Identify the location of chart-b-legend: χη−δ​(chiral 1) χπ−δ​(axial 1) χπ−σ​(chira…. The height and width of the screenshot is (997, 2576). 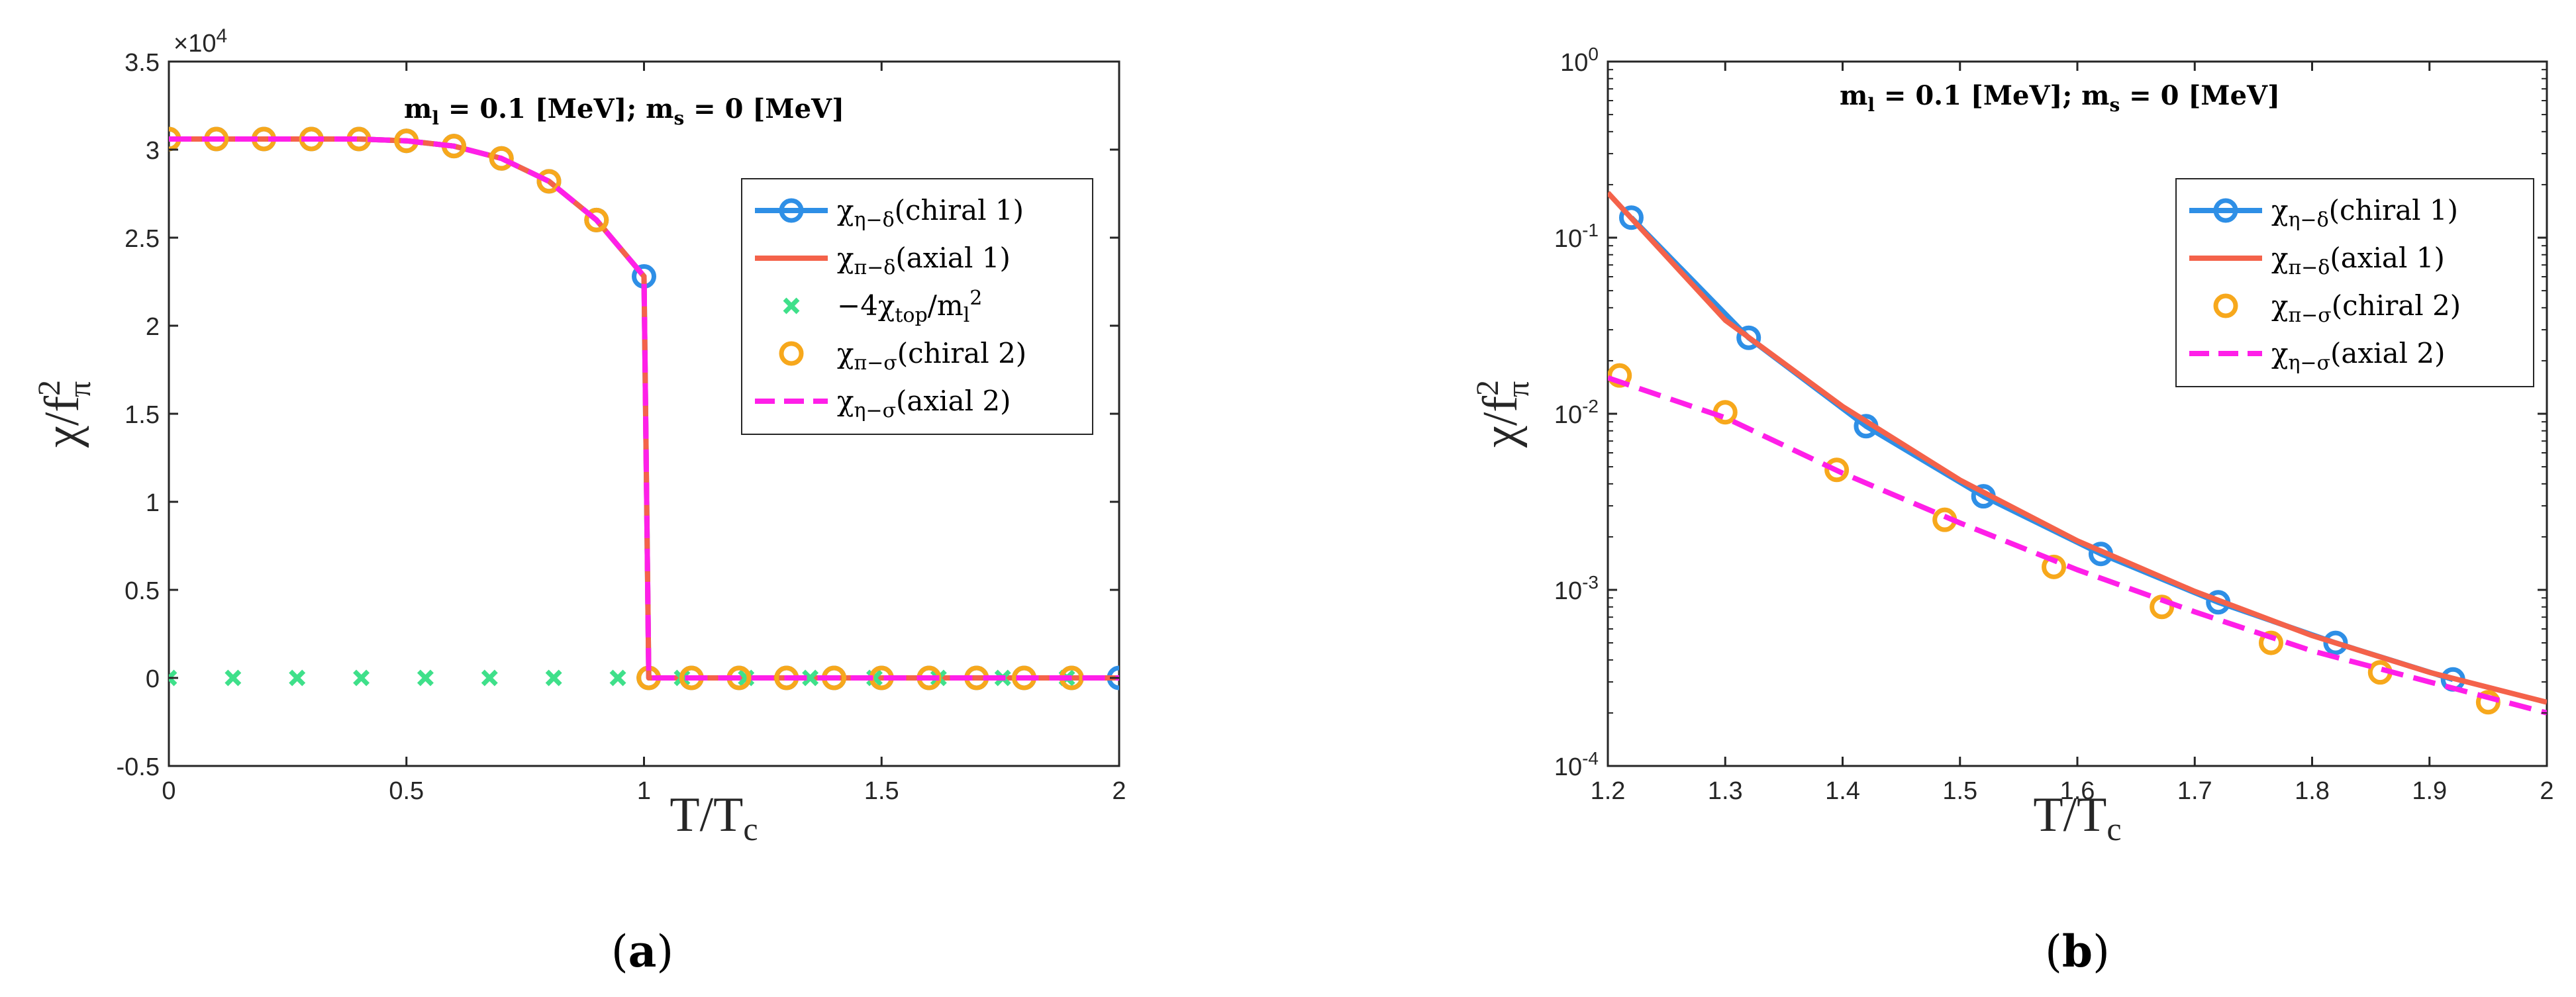
(2354, 282).